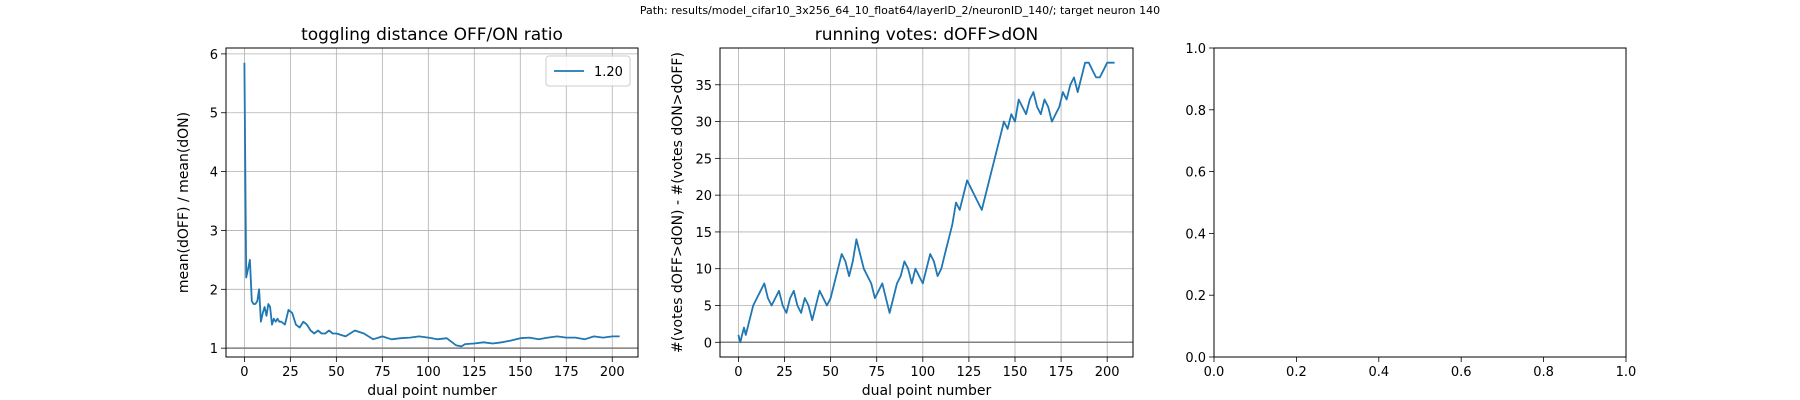  Describe the element at coordinates (703, 123) in the screenshot. I see `y-tick-label: 30` at that location.